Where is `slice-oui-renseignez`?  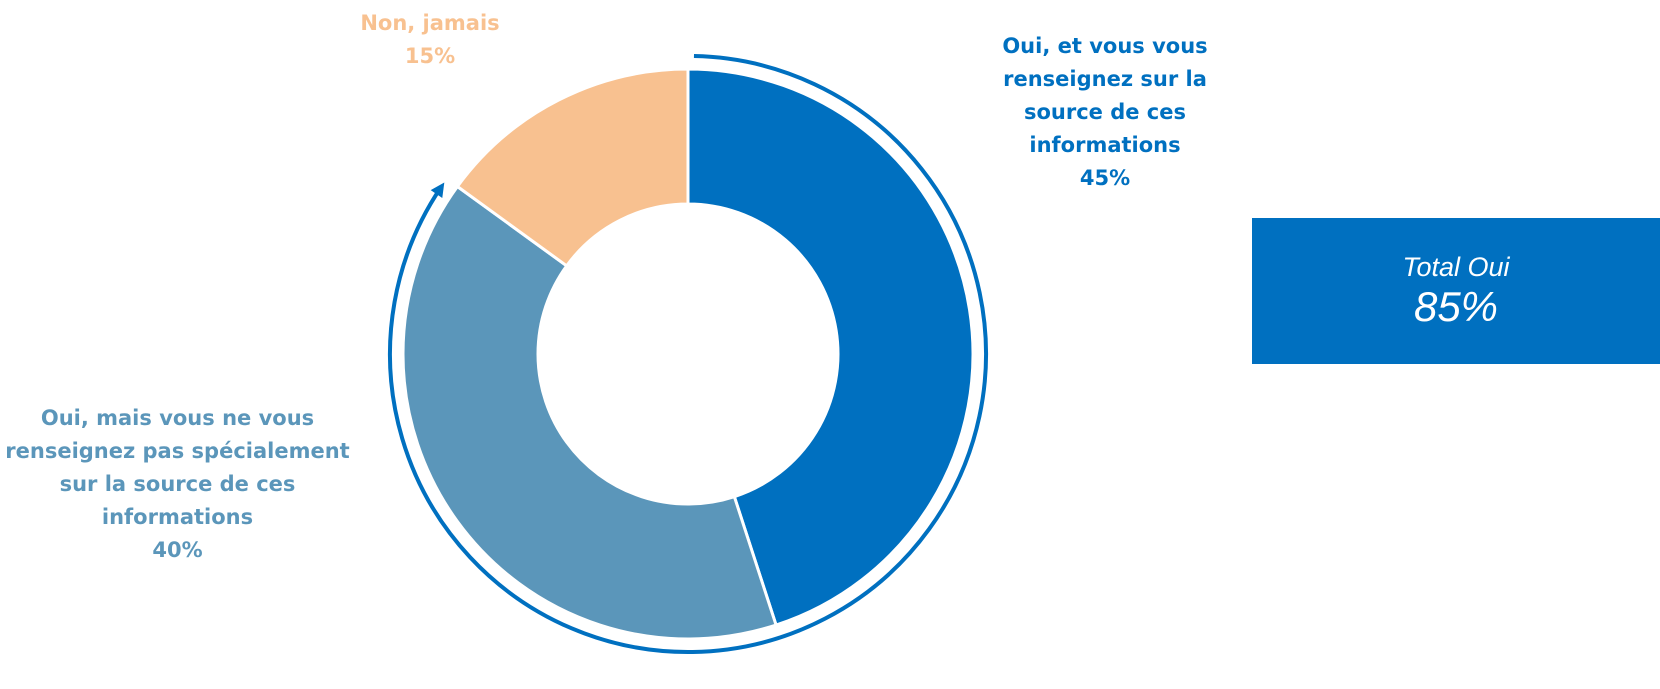 slice-oui-renseignez is located at coordinates (830, 347).